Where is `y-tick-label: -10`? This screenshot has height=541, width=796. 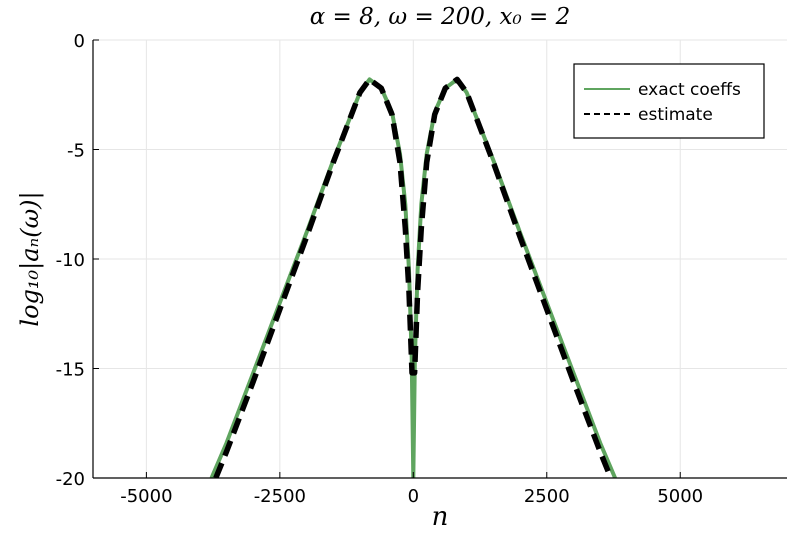 y-tick-label: -10 is located at coordinates (70, 260).